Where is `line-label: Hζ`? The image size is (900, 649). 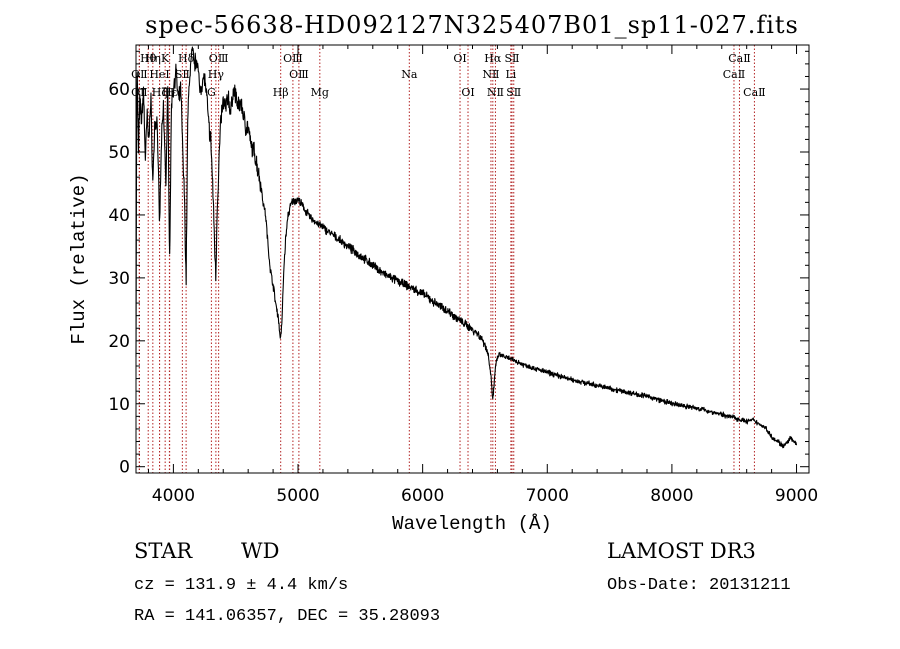
line-label: Hζ is located at coordinates (160, 92).